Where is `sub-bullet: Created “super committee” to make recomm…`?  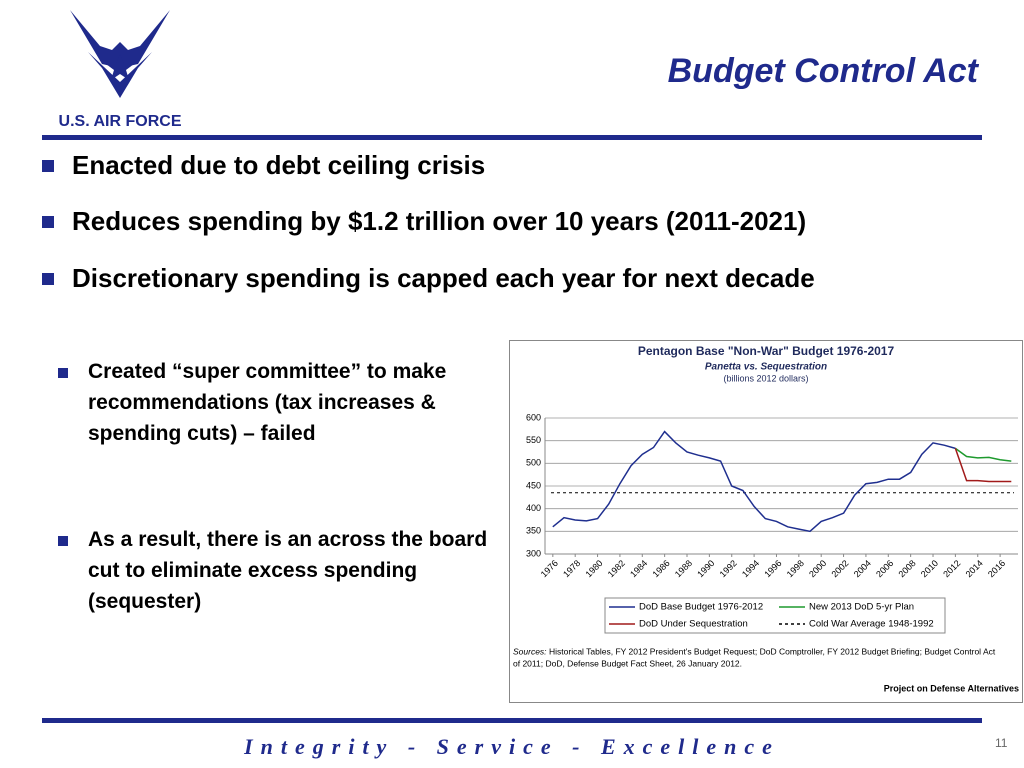
sub-bullet: Created “super committee” to make recomm… is located at coordinates (267, 402).